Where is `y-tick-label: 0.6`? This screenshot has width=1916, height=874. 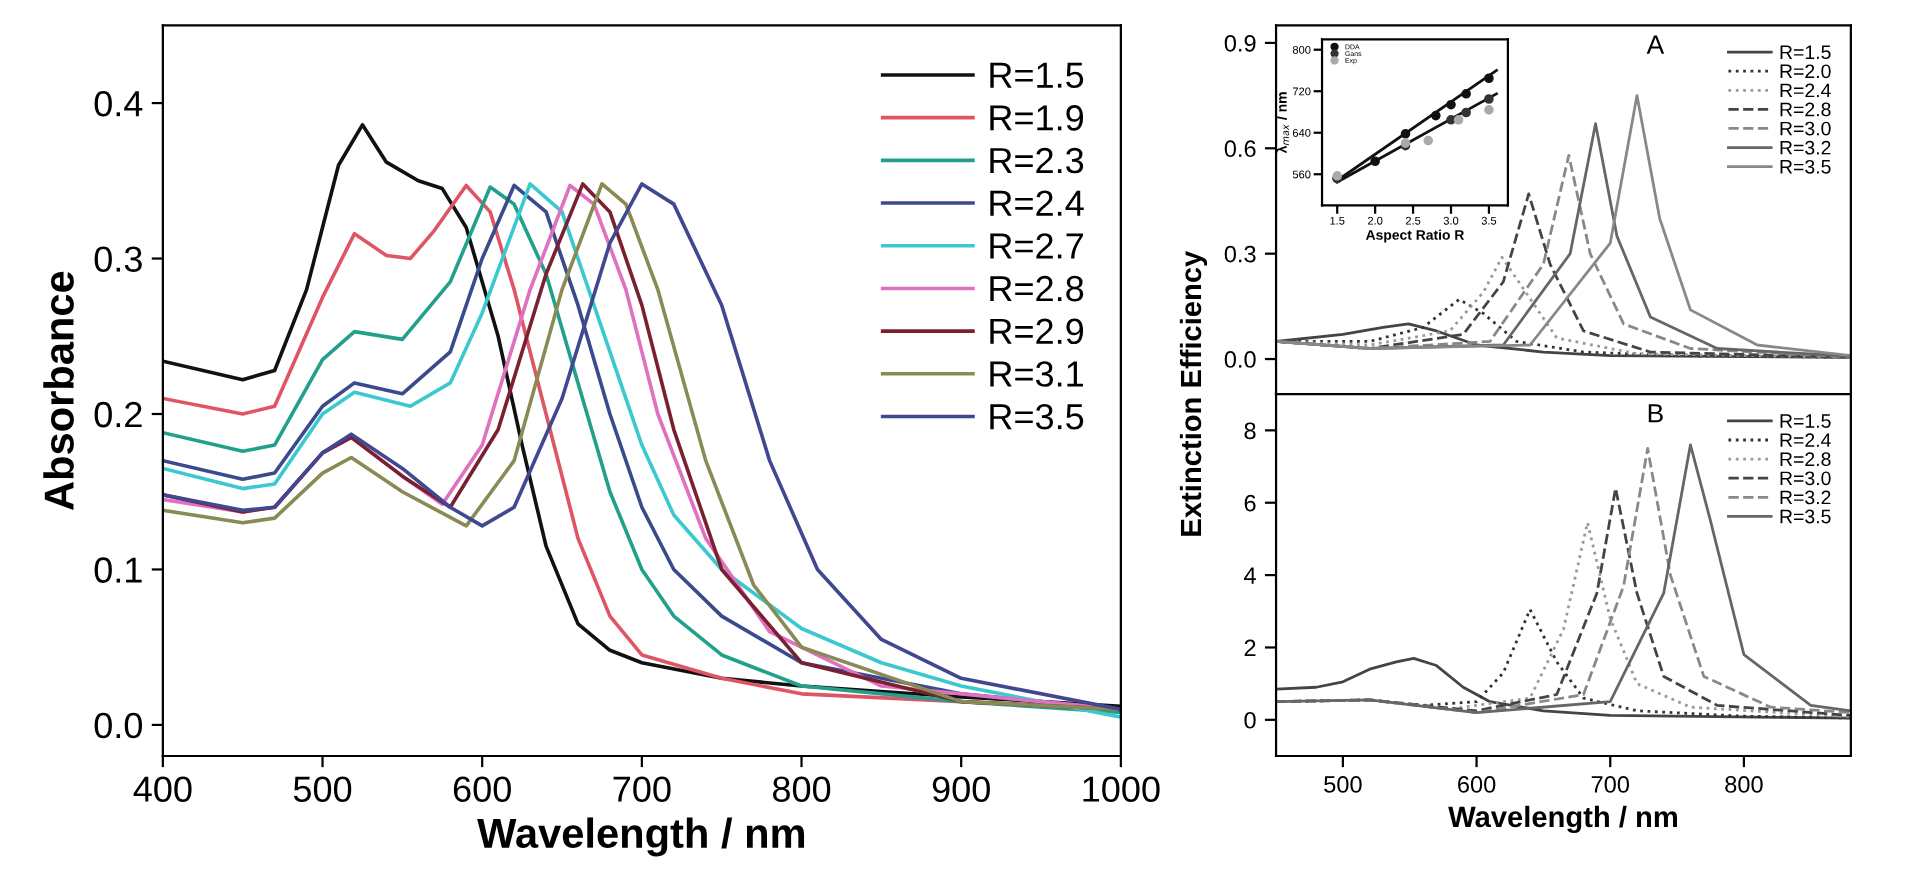 y-tick-label: 0.6 is located at coordinates (1240, 149).